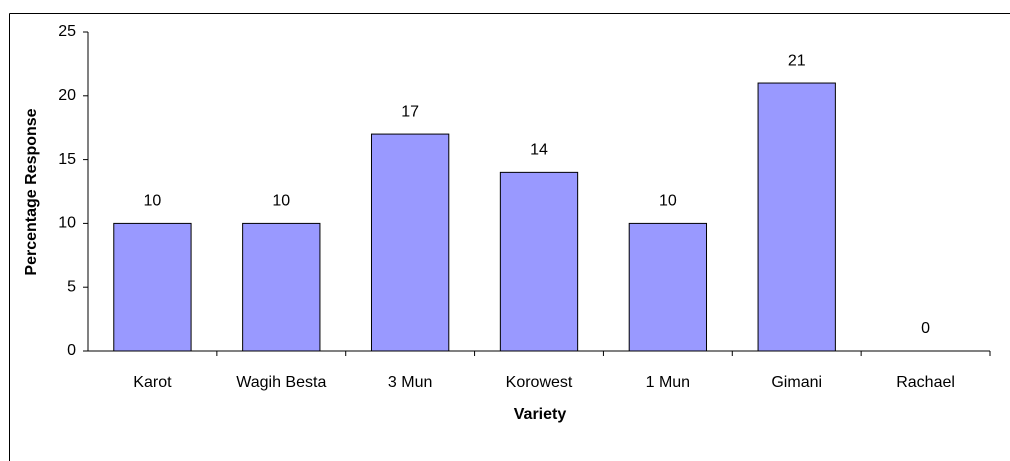  What do you see at coordinates (71, 286) in the screenshot?
I see `y-tick-label: 5` at bounding box center [71, 286].